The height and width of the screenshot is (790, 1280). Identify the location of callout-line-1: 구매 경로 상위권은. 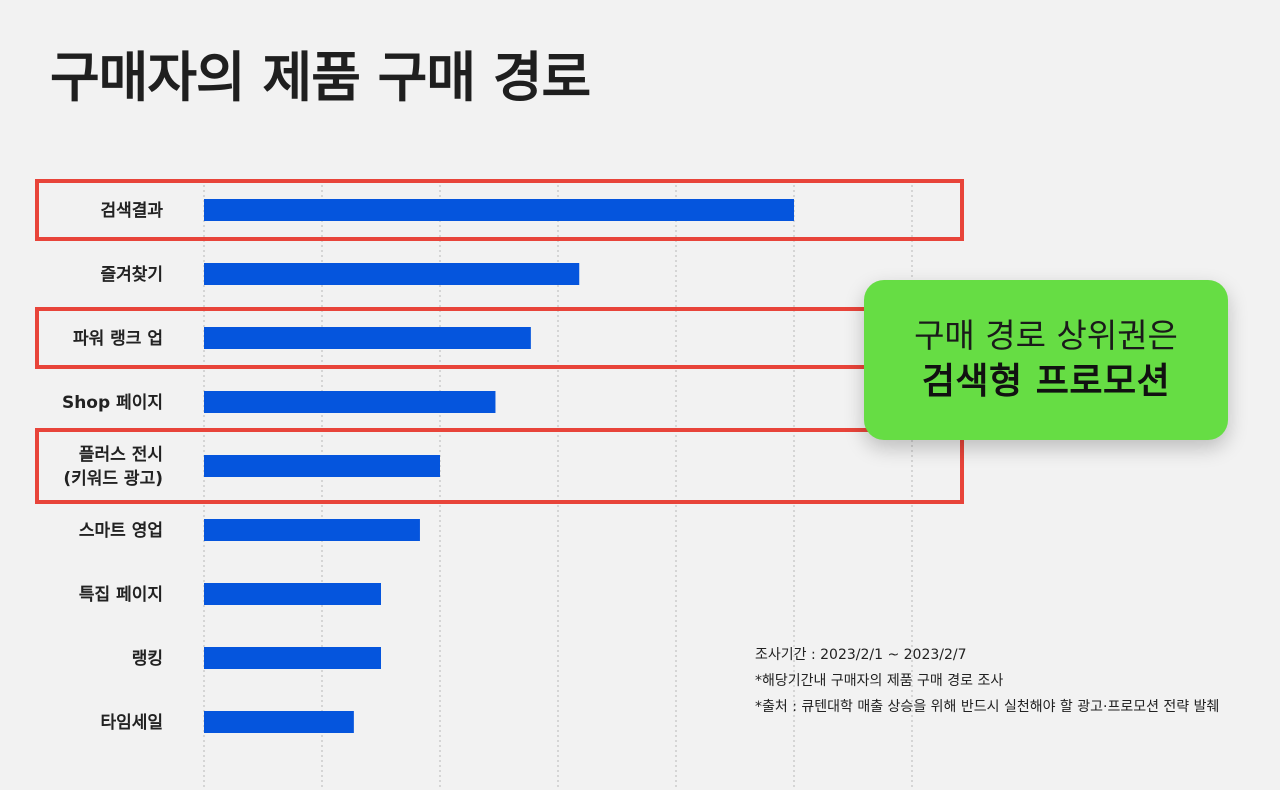
(1046, 336).